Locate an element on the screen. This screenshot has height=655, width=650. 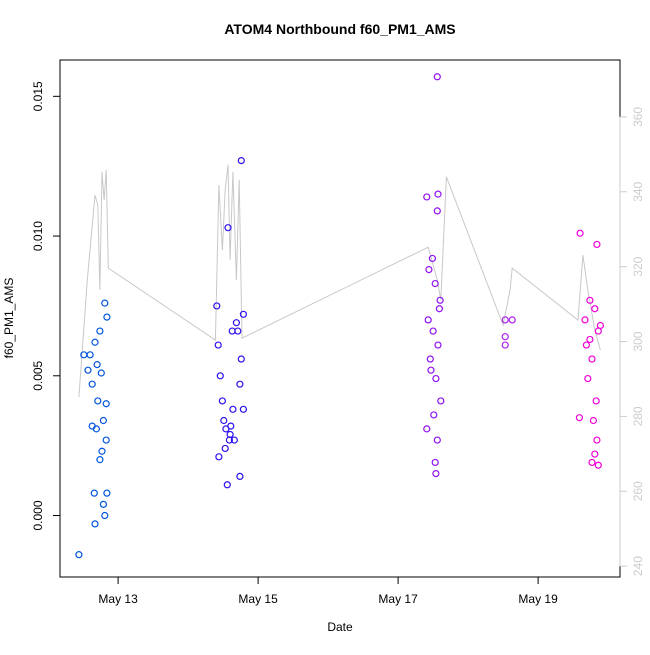
x-tick-label: May 15 is located at coordinates (258, 599).